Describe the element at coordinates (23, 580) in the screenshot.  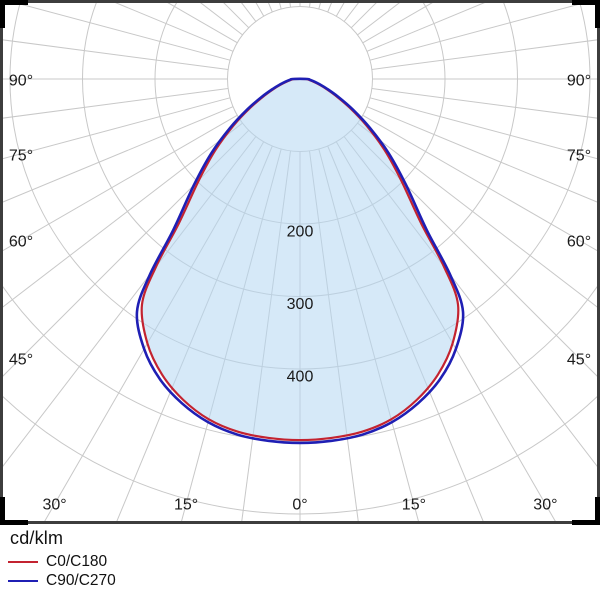
I see `legend-line-swatch-blue` at that location.